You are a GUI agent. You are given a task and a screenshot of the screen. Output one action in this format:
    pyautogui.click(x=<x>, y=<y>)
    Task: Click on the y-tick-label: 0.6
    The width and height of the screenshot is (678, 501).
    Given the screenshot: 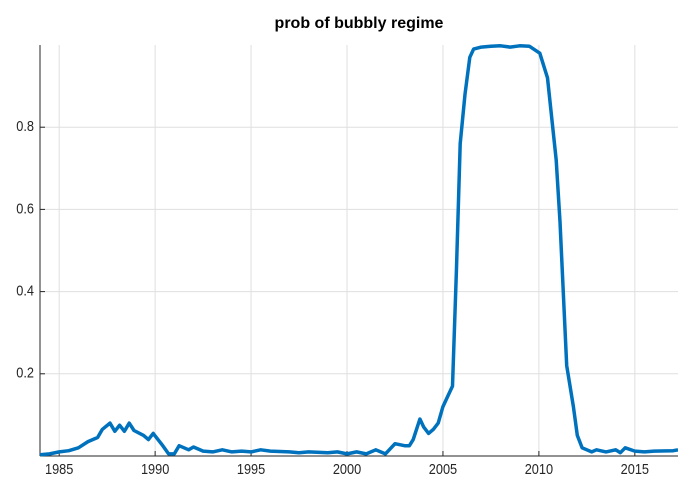 What is the action you would take?
    pyautogui.click(x=25, y=207)
    